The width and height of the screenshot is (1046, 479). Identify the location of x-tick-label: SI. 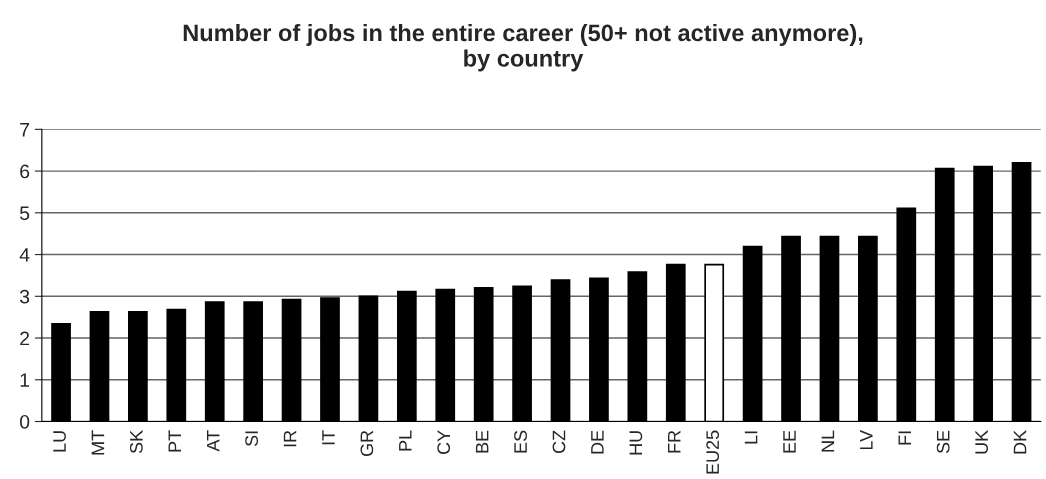
(251, 439).